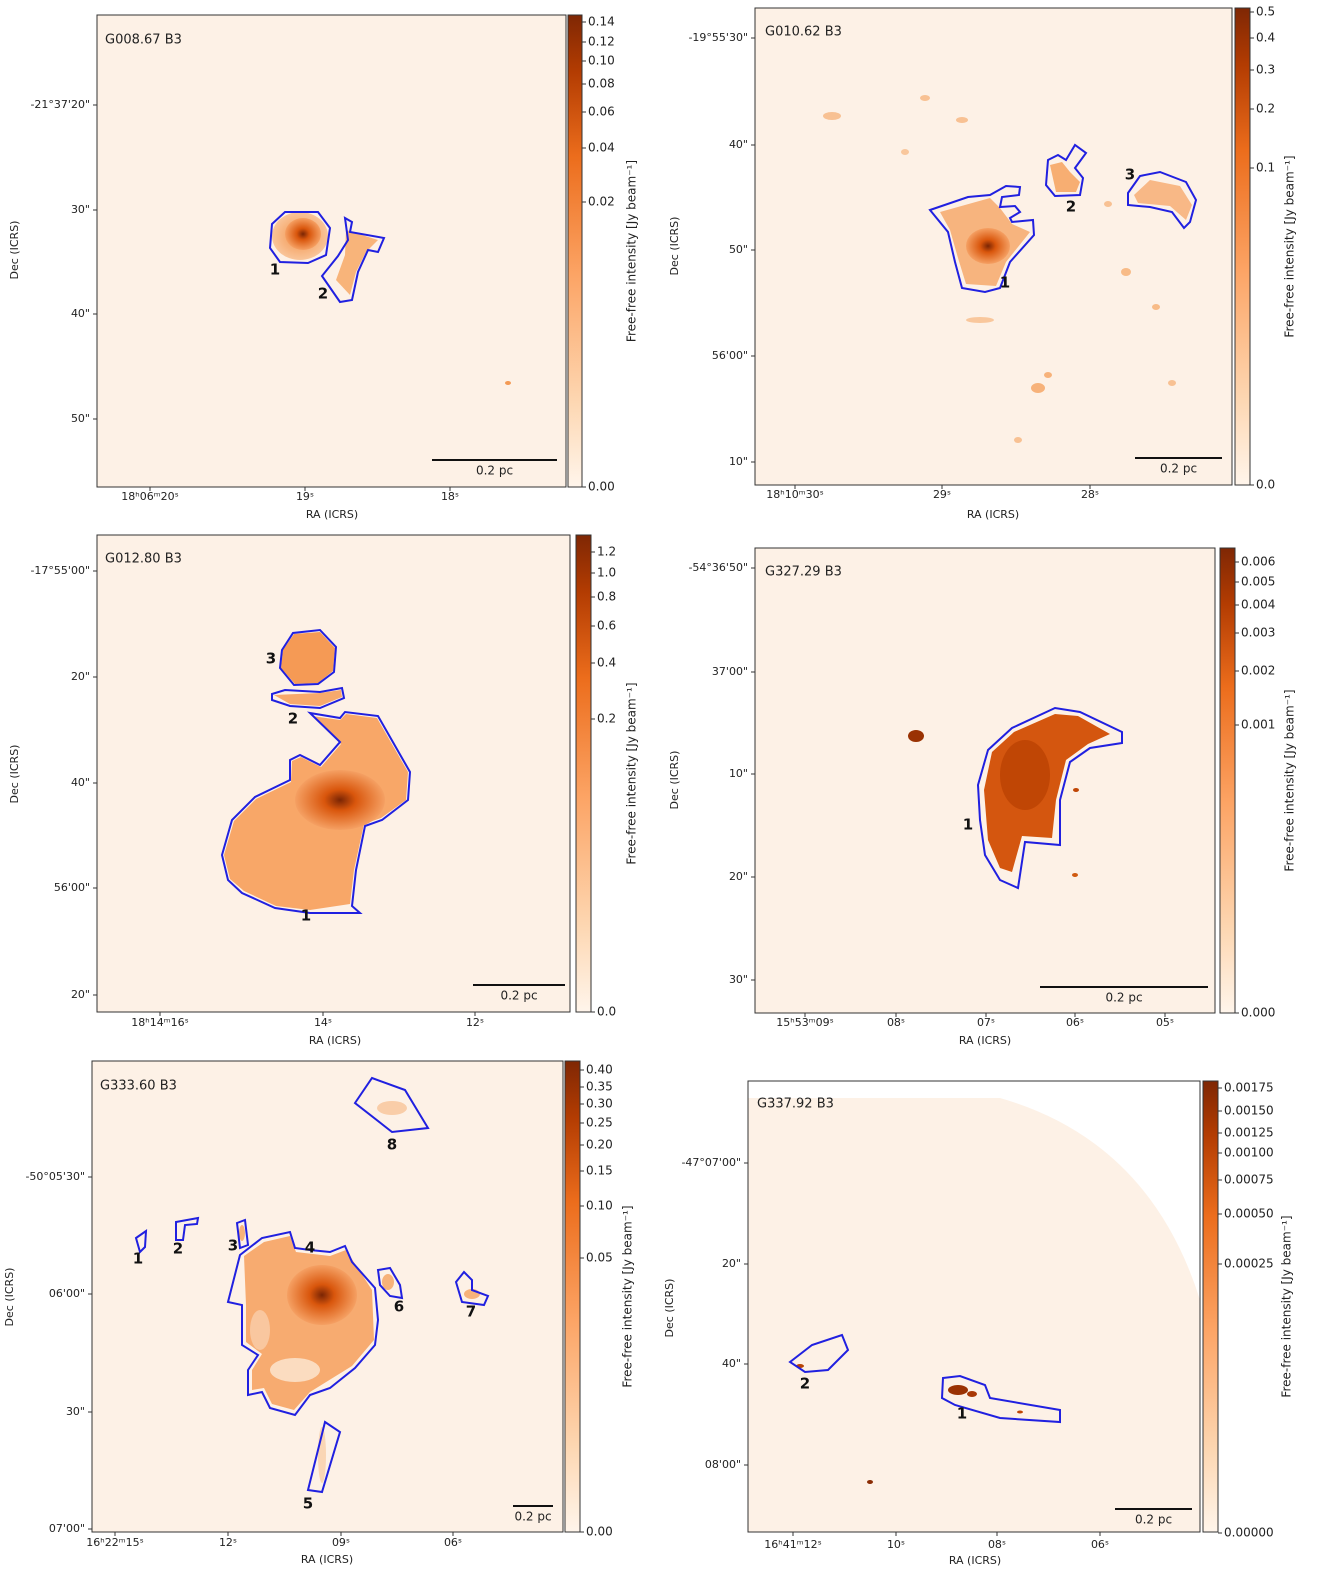 The height and width of the screenshot is (1591, 1326). Describe the element at coordinates (323, 1022) in the screenshot. I see `x-tick-label: 14ˢ` at that location.